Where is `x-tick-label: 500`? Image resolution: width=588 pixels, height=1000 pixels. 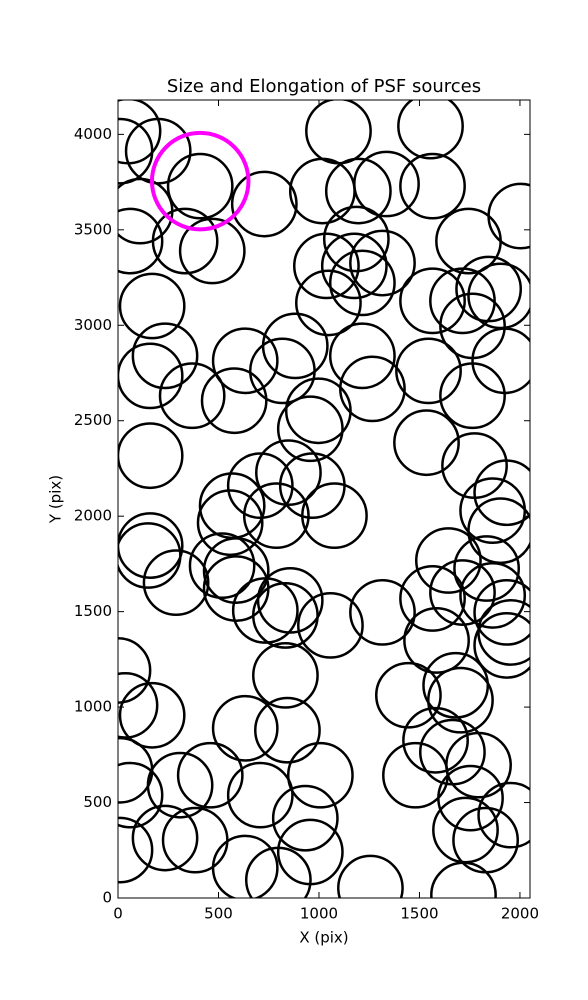
x-tick-label: 500 is located at coordinates (218, 914).